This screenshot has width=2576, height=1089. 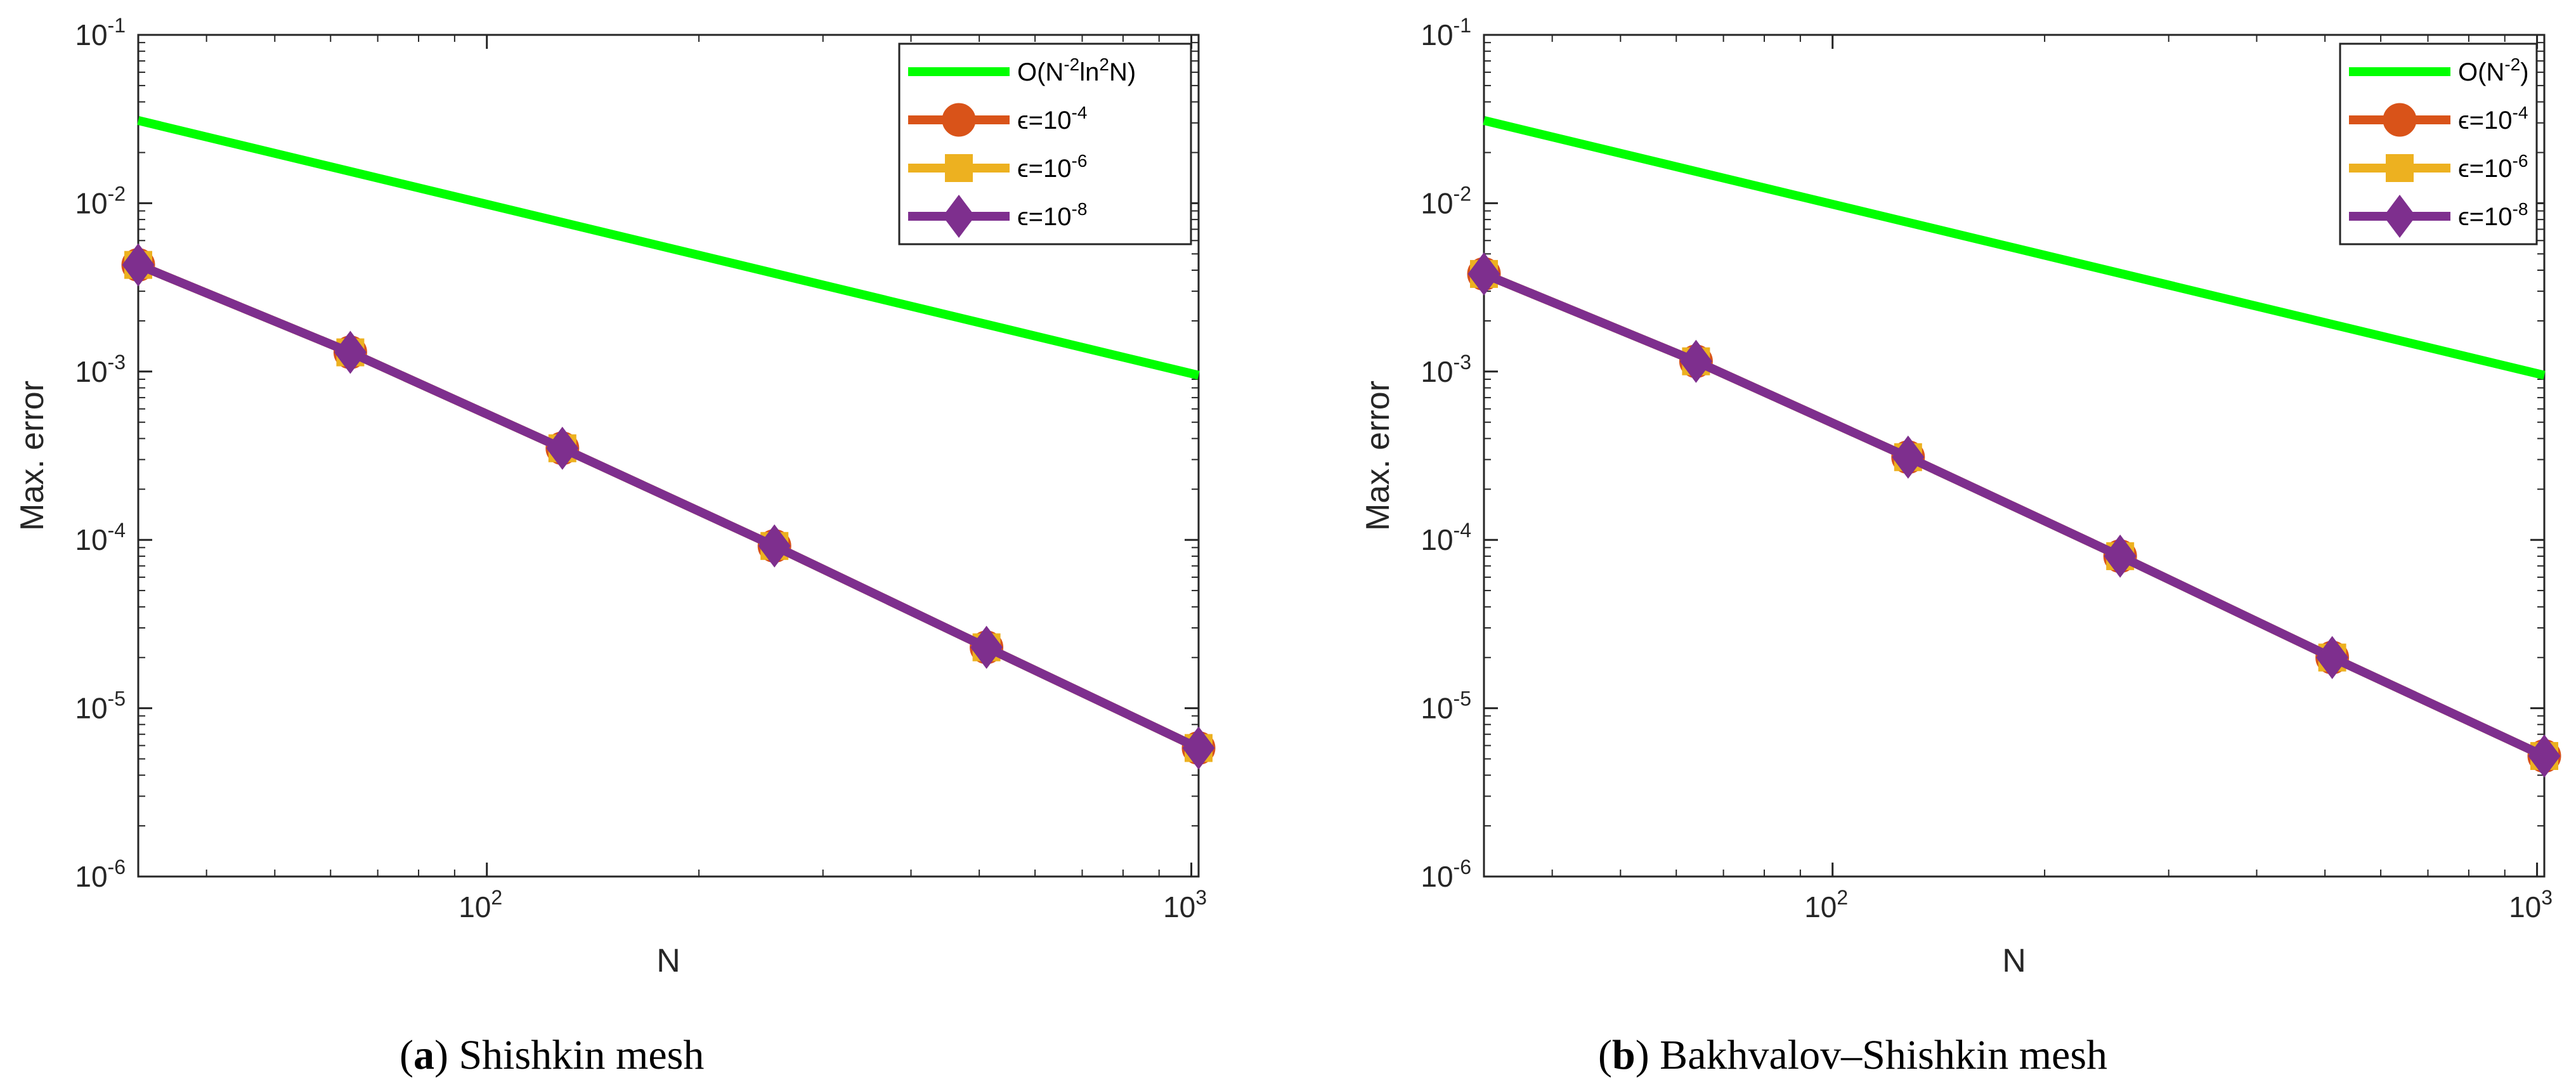 I want to click on figure-caption: (a) Shishkin mesh, so click(x=552, y=1055).